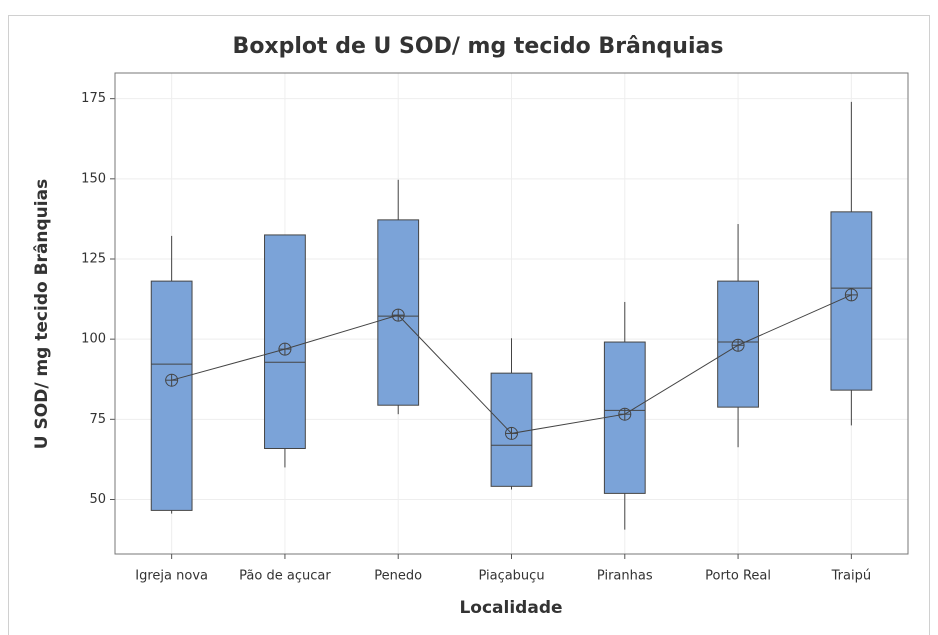  I want to click on chart-title: Boxplot de U SOD/ mg tecido Brânquias, so click(478, 46).